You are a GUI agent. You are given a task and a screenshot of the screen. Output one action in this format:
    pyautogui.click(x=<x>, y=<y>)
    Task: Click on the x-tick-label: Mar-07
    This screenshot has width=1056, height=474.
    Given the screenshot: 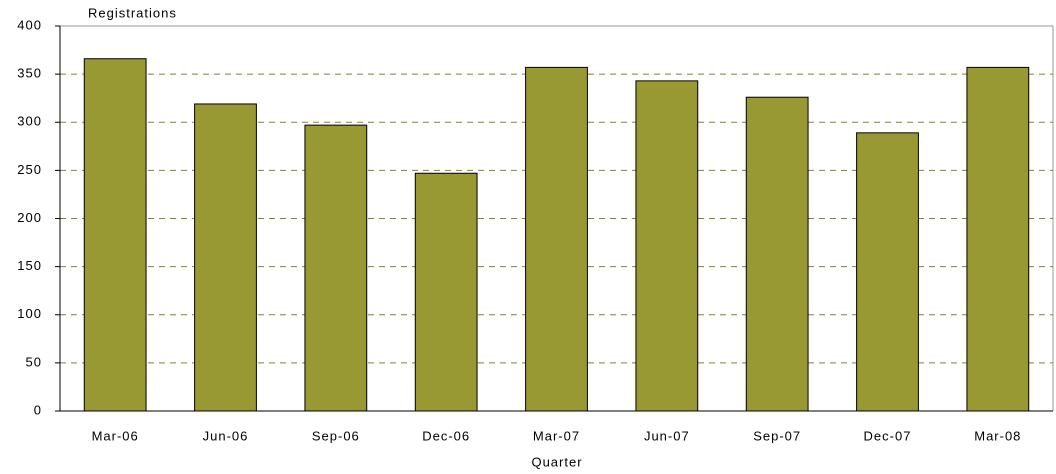 What is the action you would take?
    pyautogui.click(x=556, y=435)
    